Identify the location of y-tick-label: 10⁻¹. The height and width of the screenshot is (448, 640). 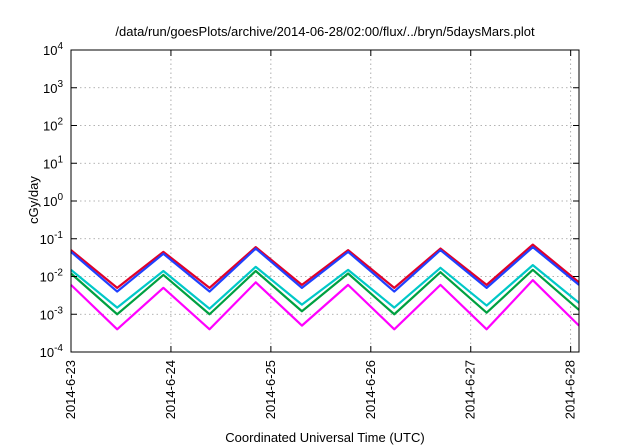
(52, 238).